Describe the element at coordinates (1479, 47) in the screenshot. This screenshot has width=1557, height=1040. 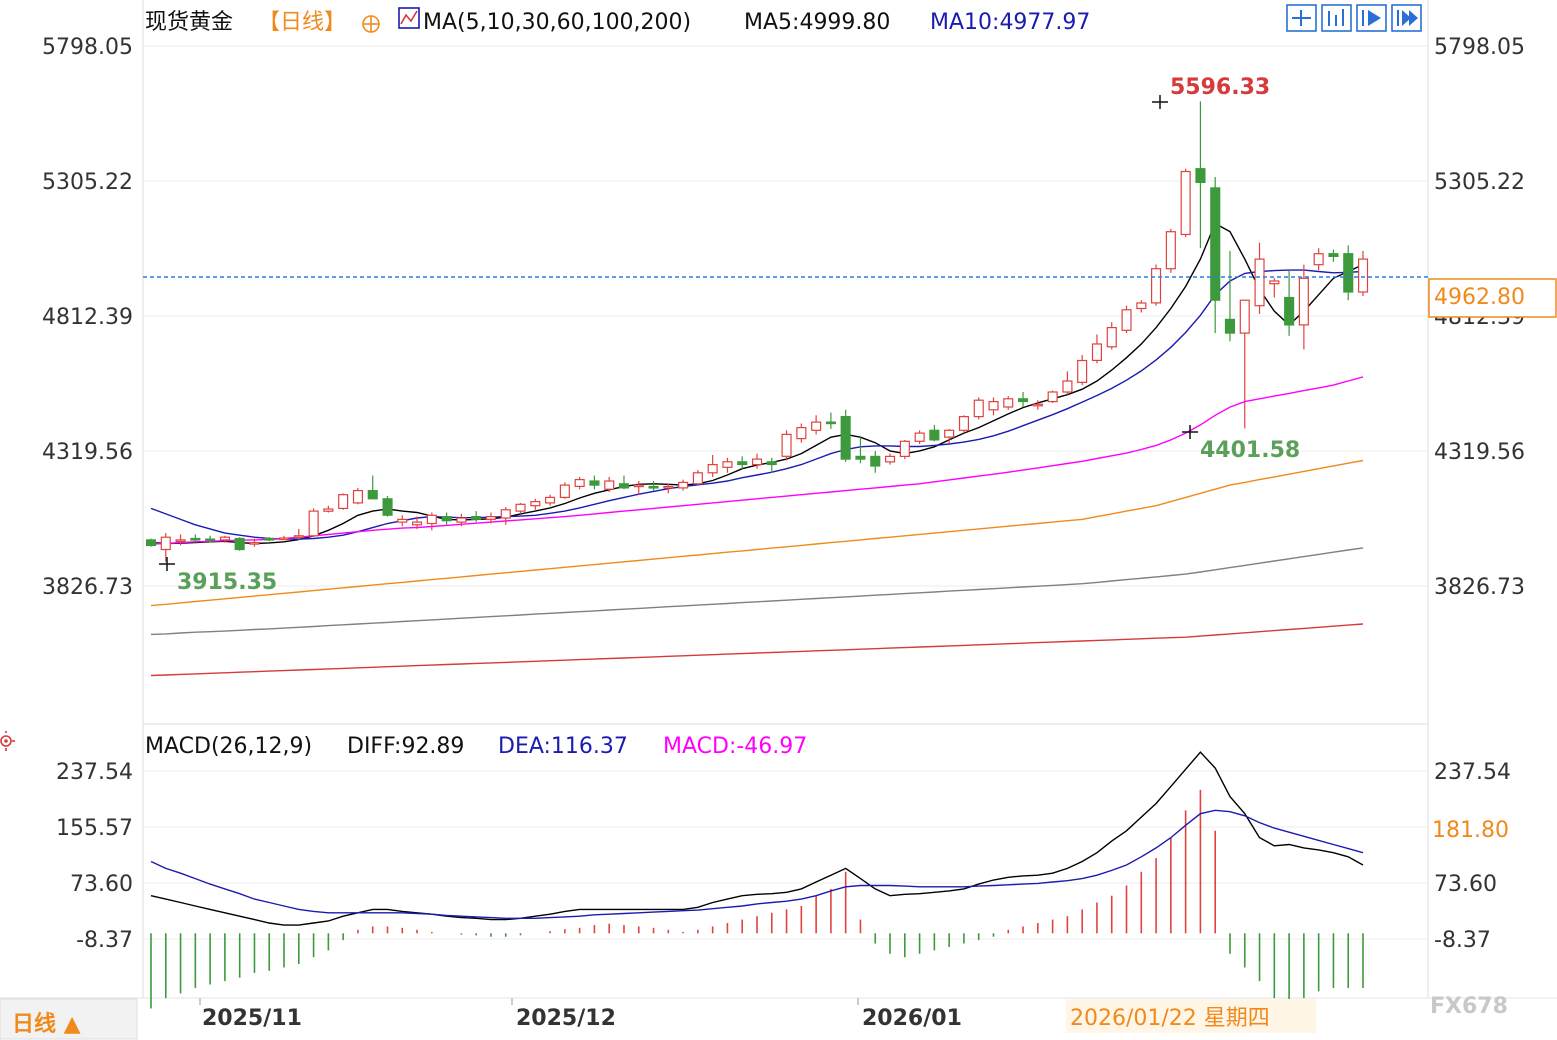
I see `price-tick-right: 5798.05` at that location.